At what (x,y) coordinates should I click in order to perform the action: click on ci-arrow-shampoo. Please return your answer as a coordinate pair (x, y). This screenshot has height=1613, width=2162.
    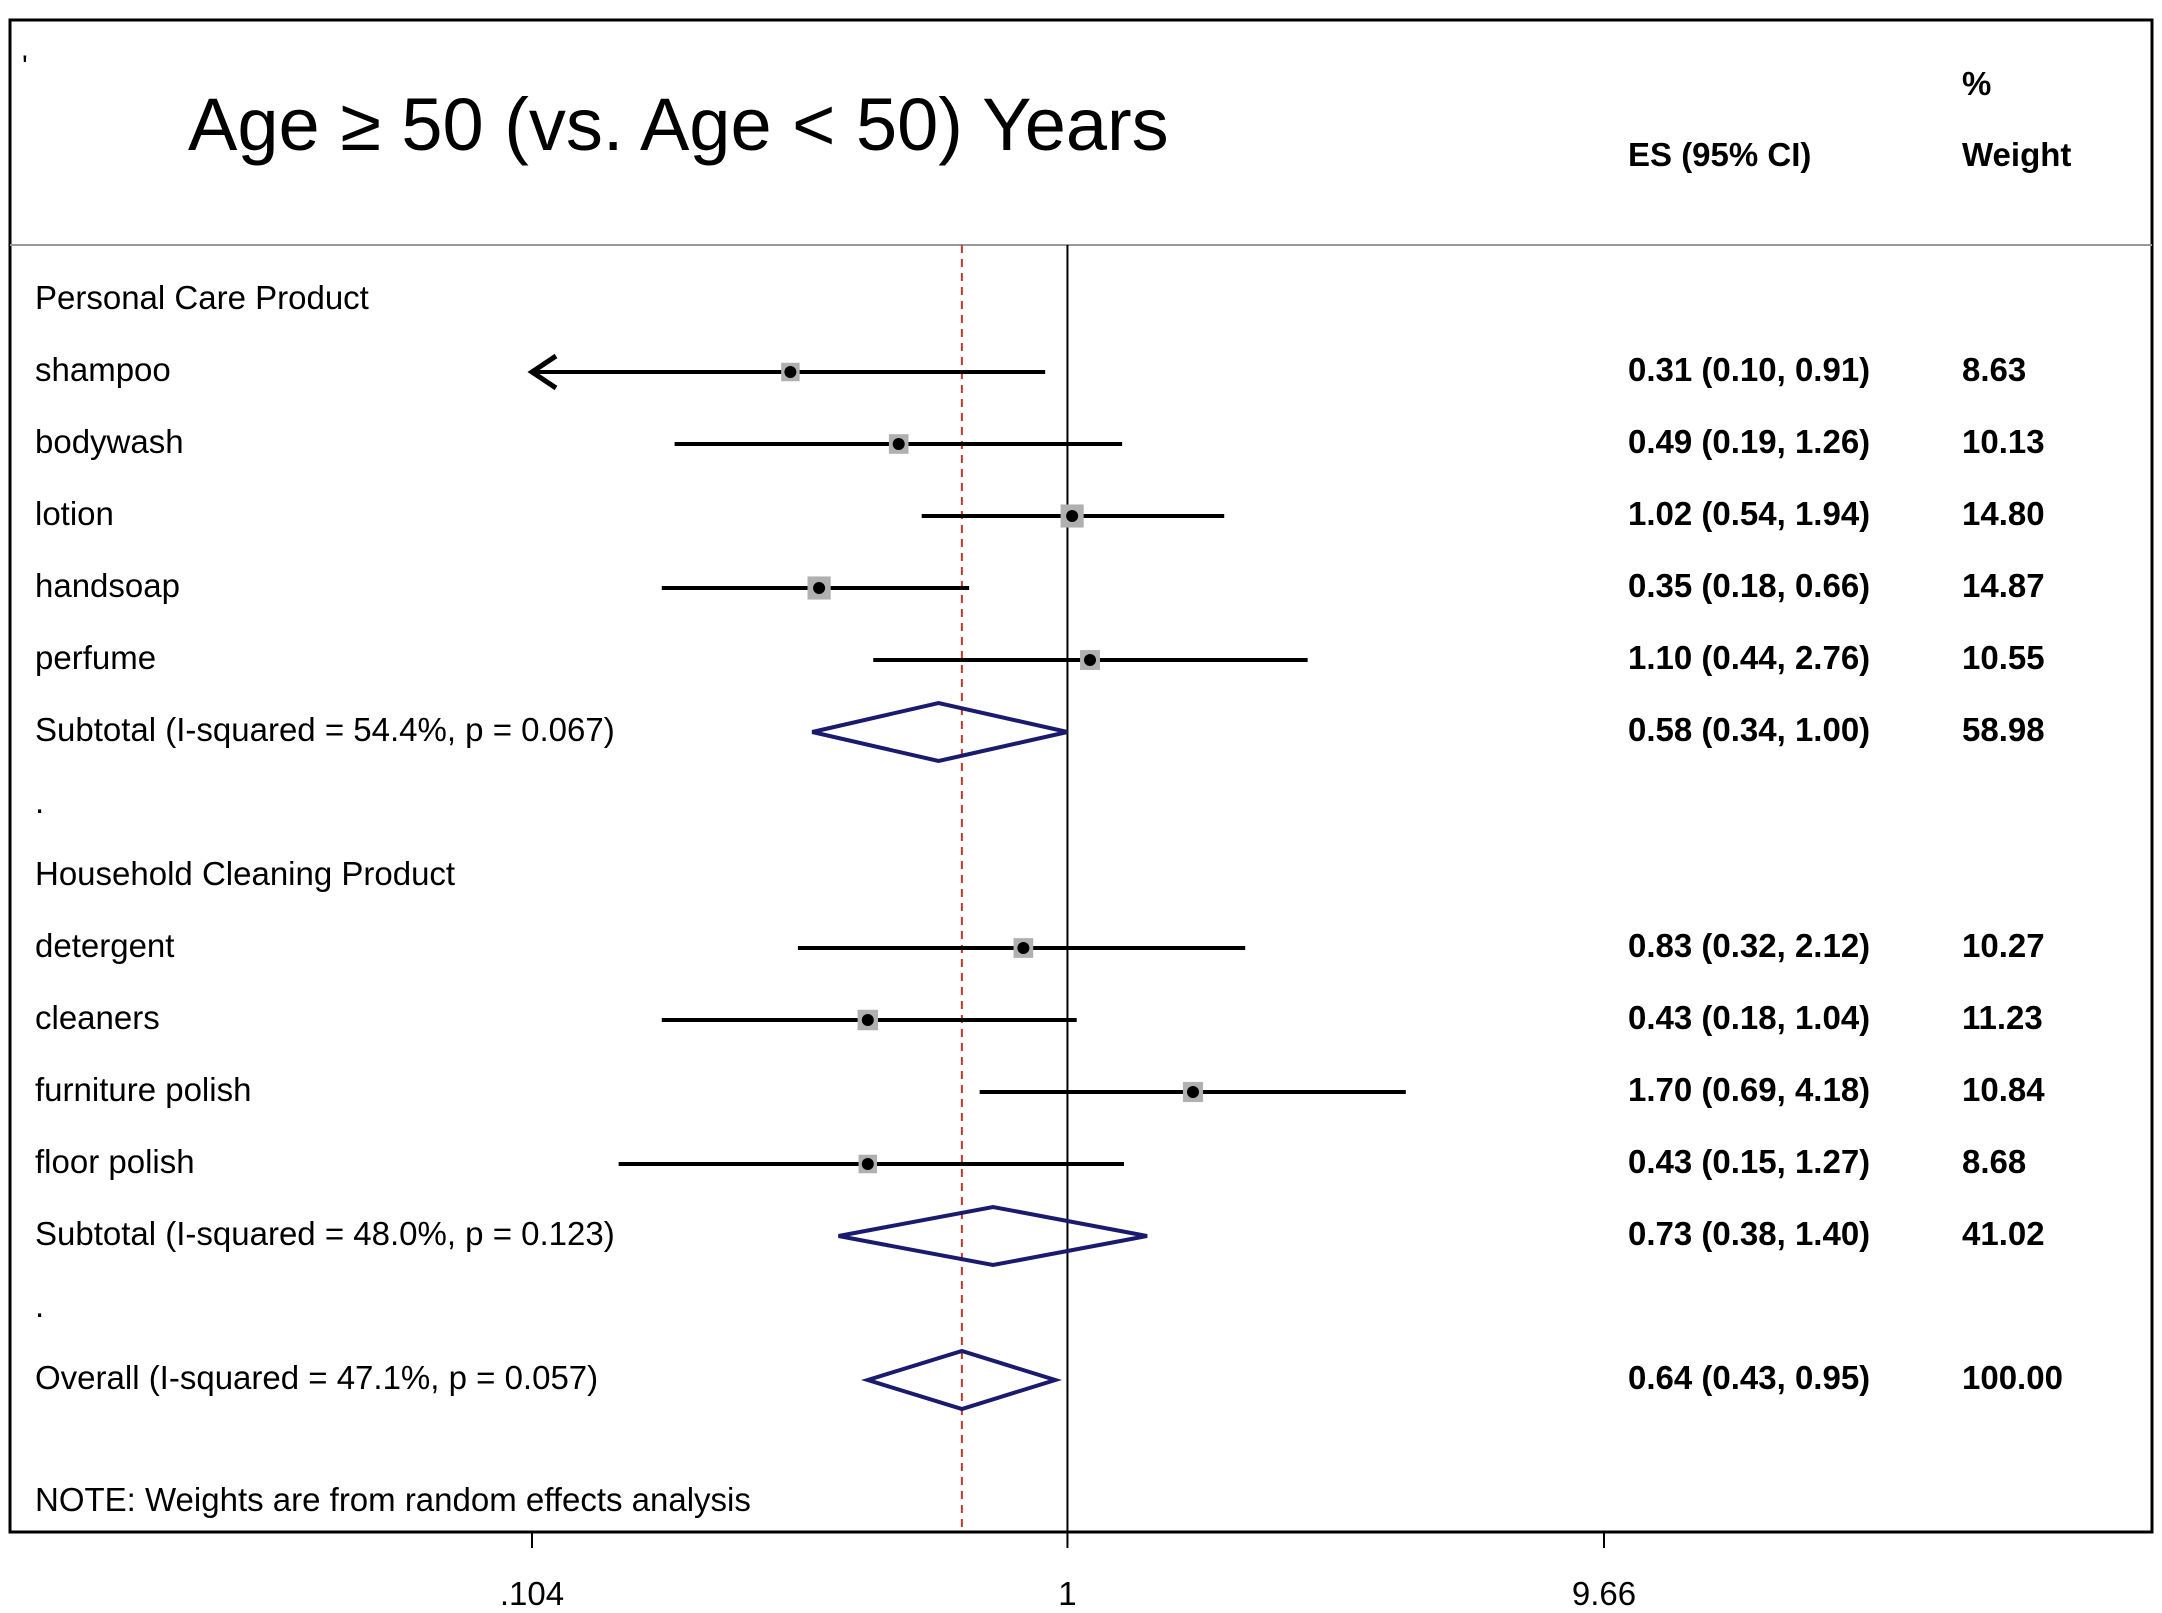
    Looking at the image, I should click on (542, 372).